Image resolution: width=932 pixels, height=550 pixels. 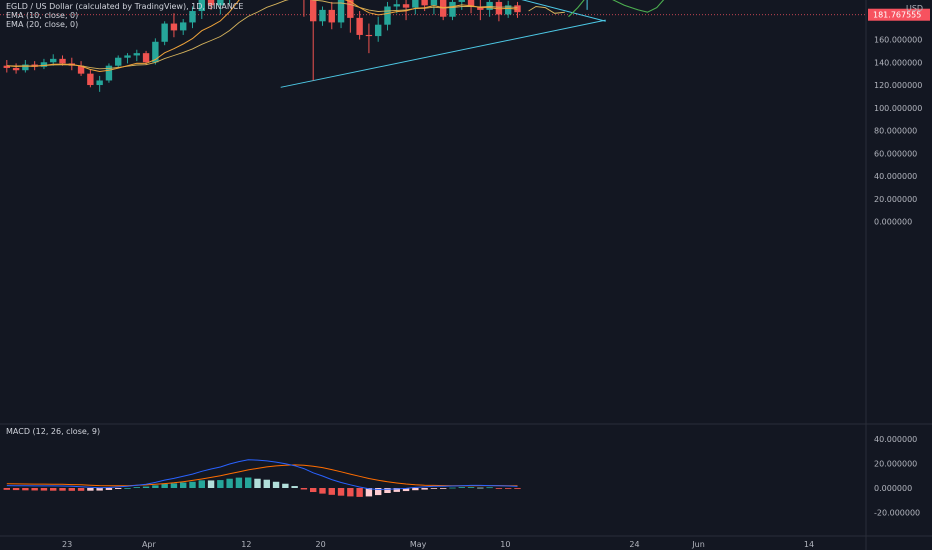 I want to click on ema20-line, so click(x=262, y=35).